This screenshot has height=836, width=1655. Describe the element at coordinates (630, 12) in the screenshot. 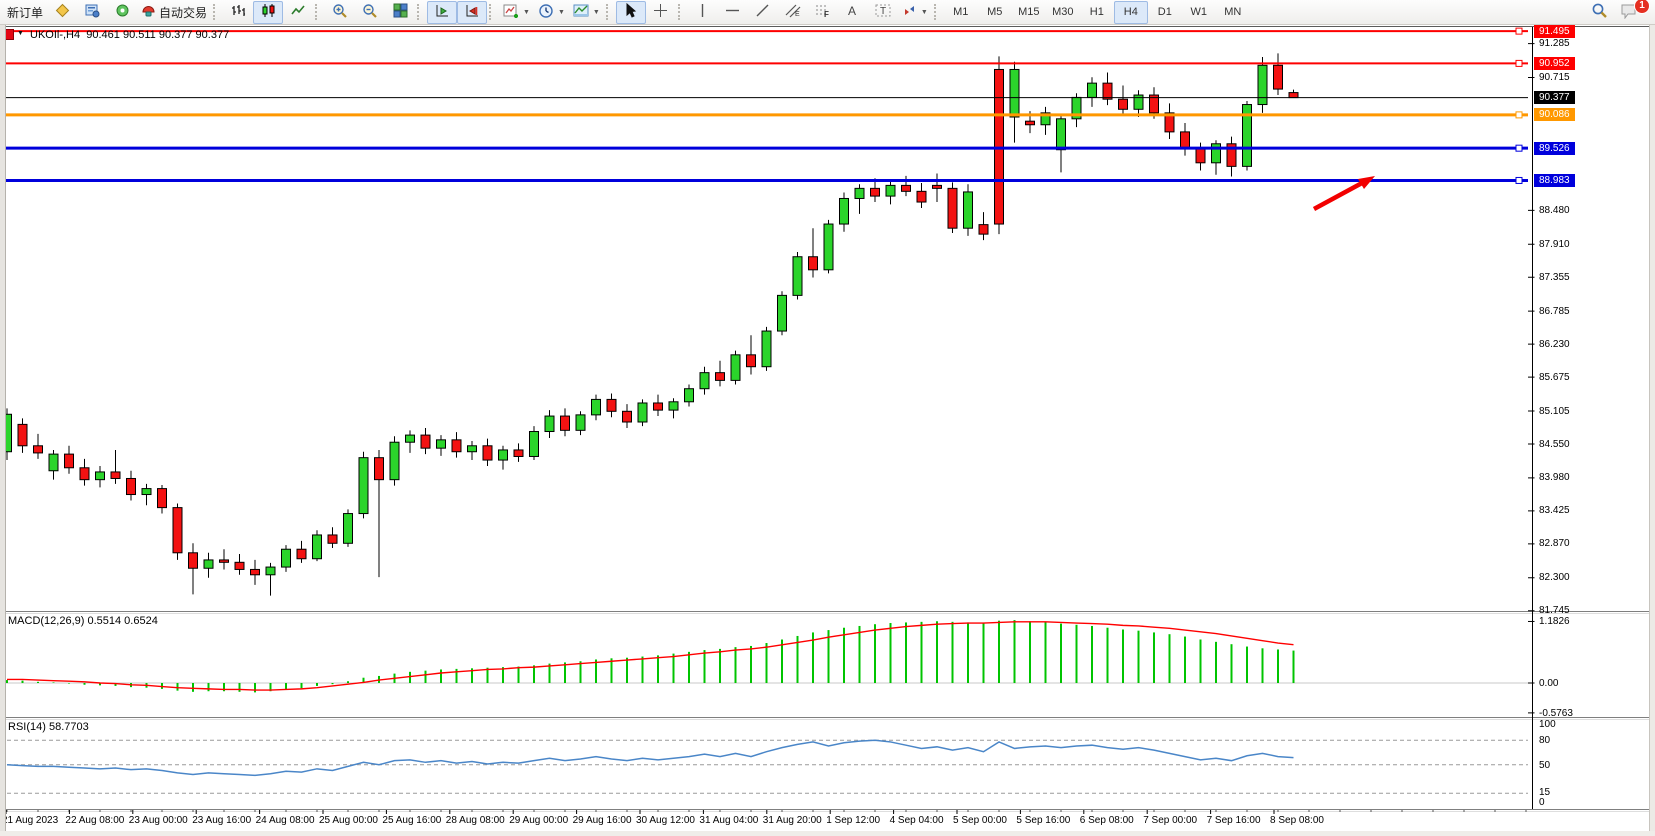

I see `cursor-tool-button` at that location.